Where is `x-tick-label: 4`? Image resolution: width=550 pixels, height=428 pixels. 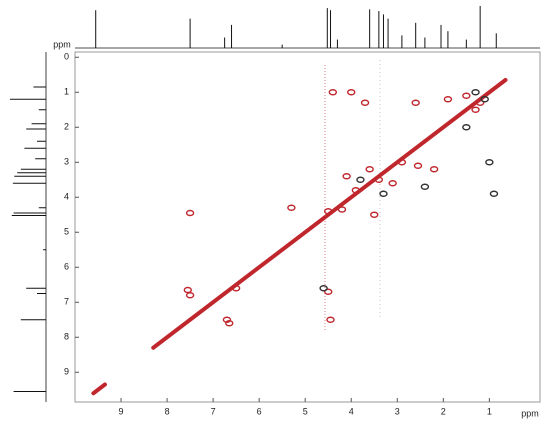 x-tick-label: 4 is located at coordinates (351, 411).